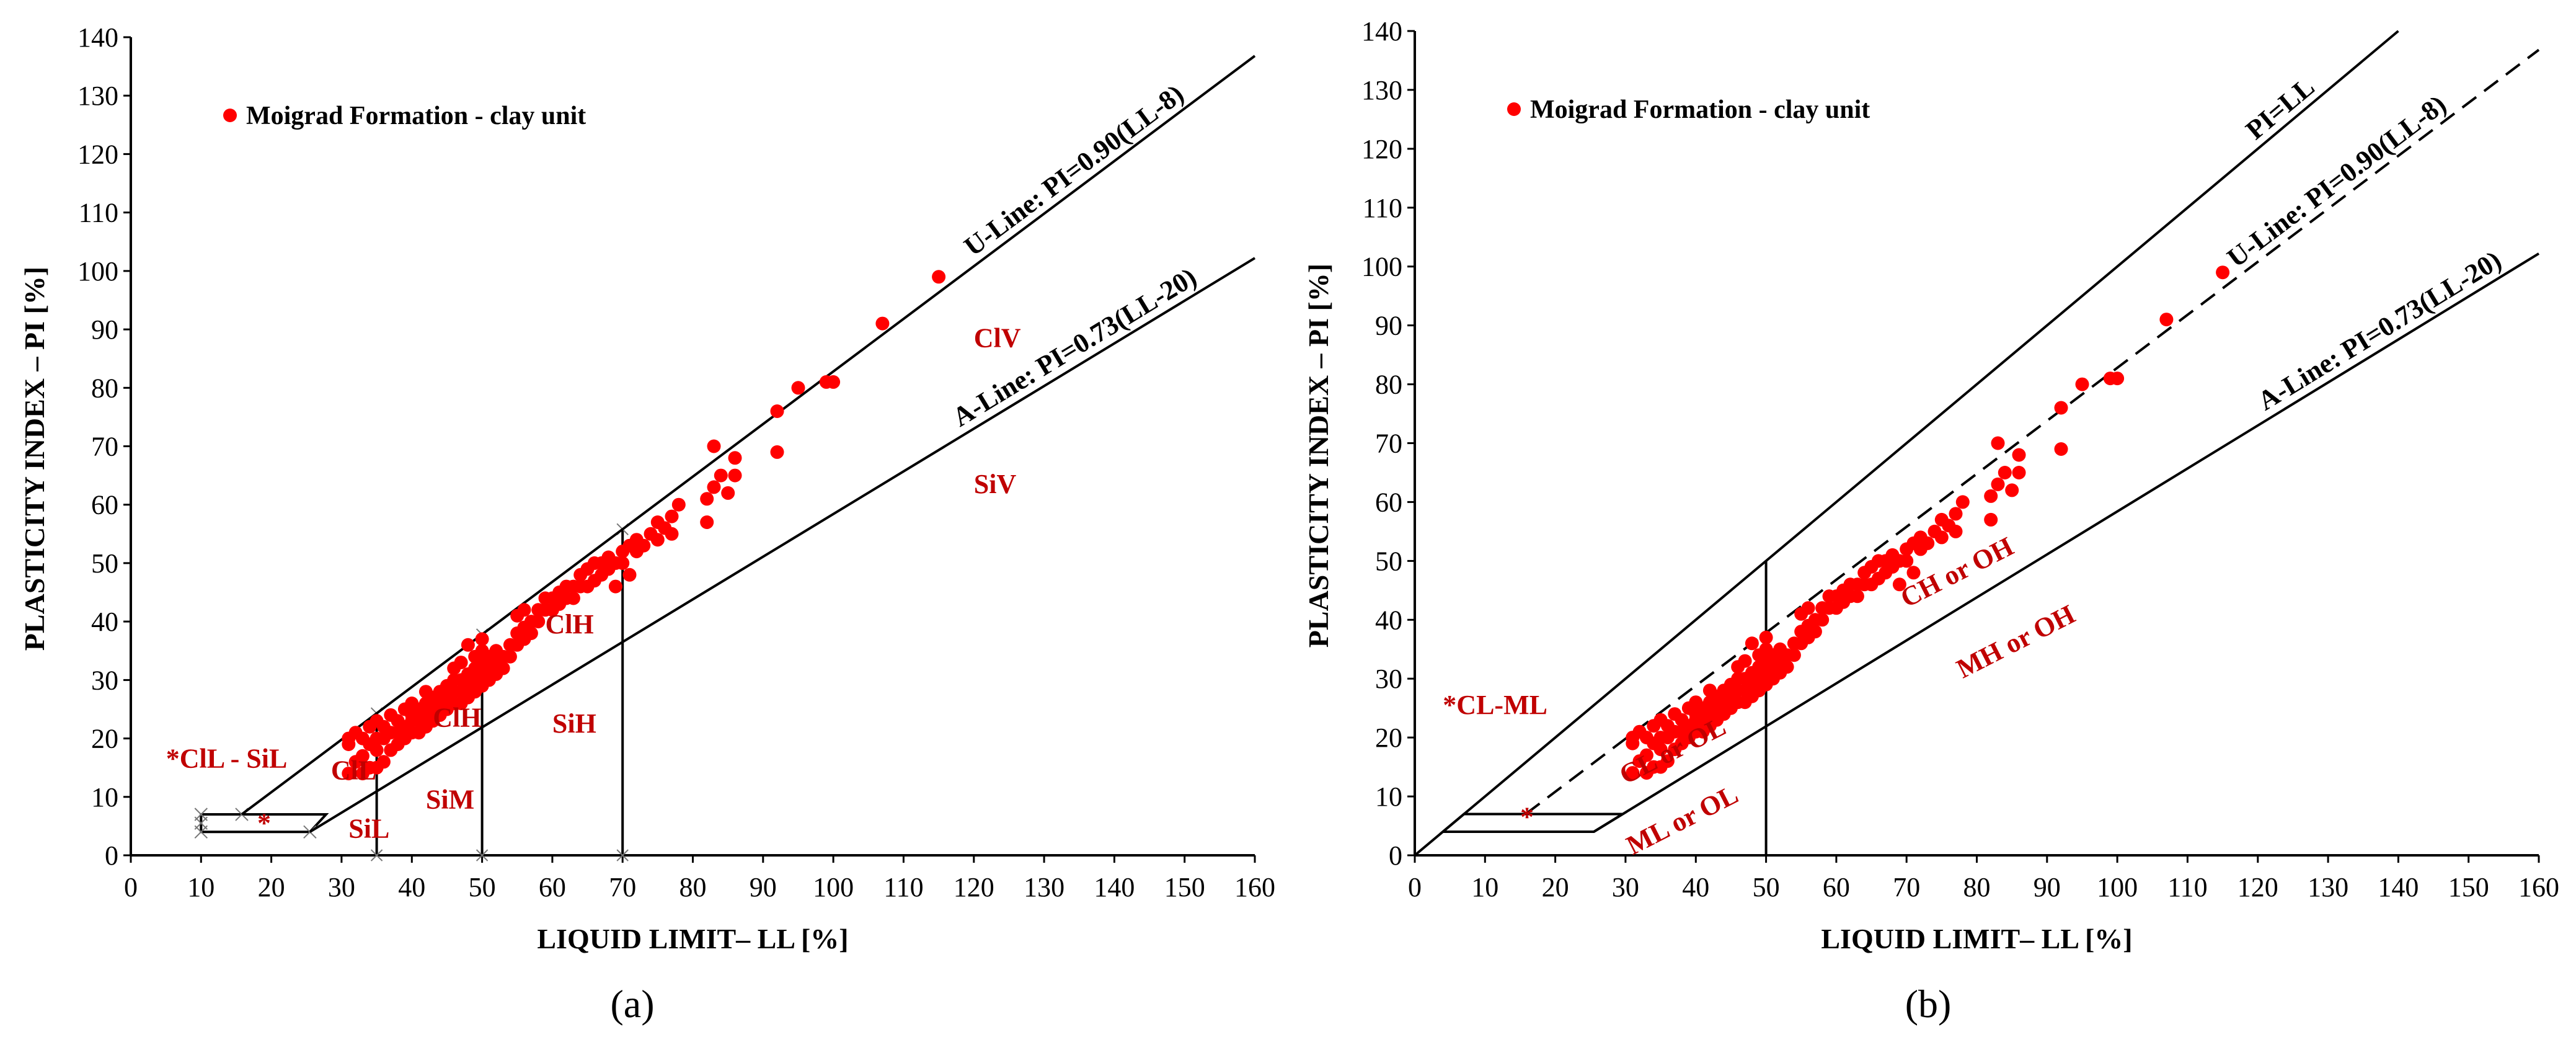 Image resolution: width=2576 pixels, height=1042 pixels. Describe the element at coordinates (104, 680) in the screenshot. I see `y-tick-label: 30` at that location.